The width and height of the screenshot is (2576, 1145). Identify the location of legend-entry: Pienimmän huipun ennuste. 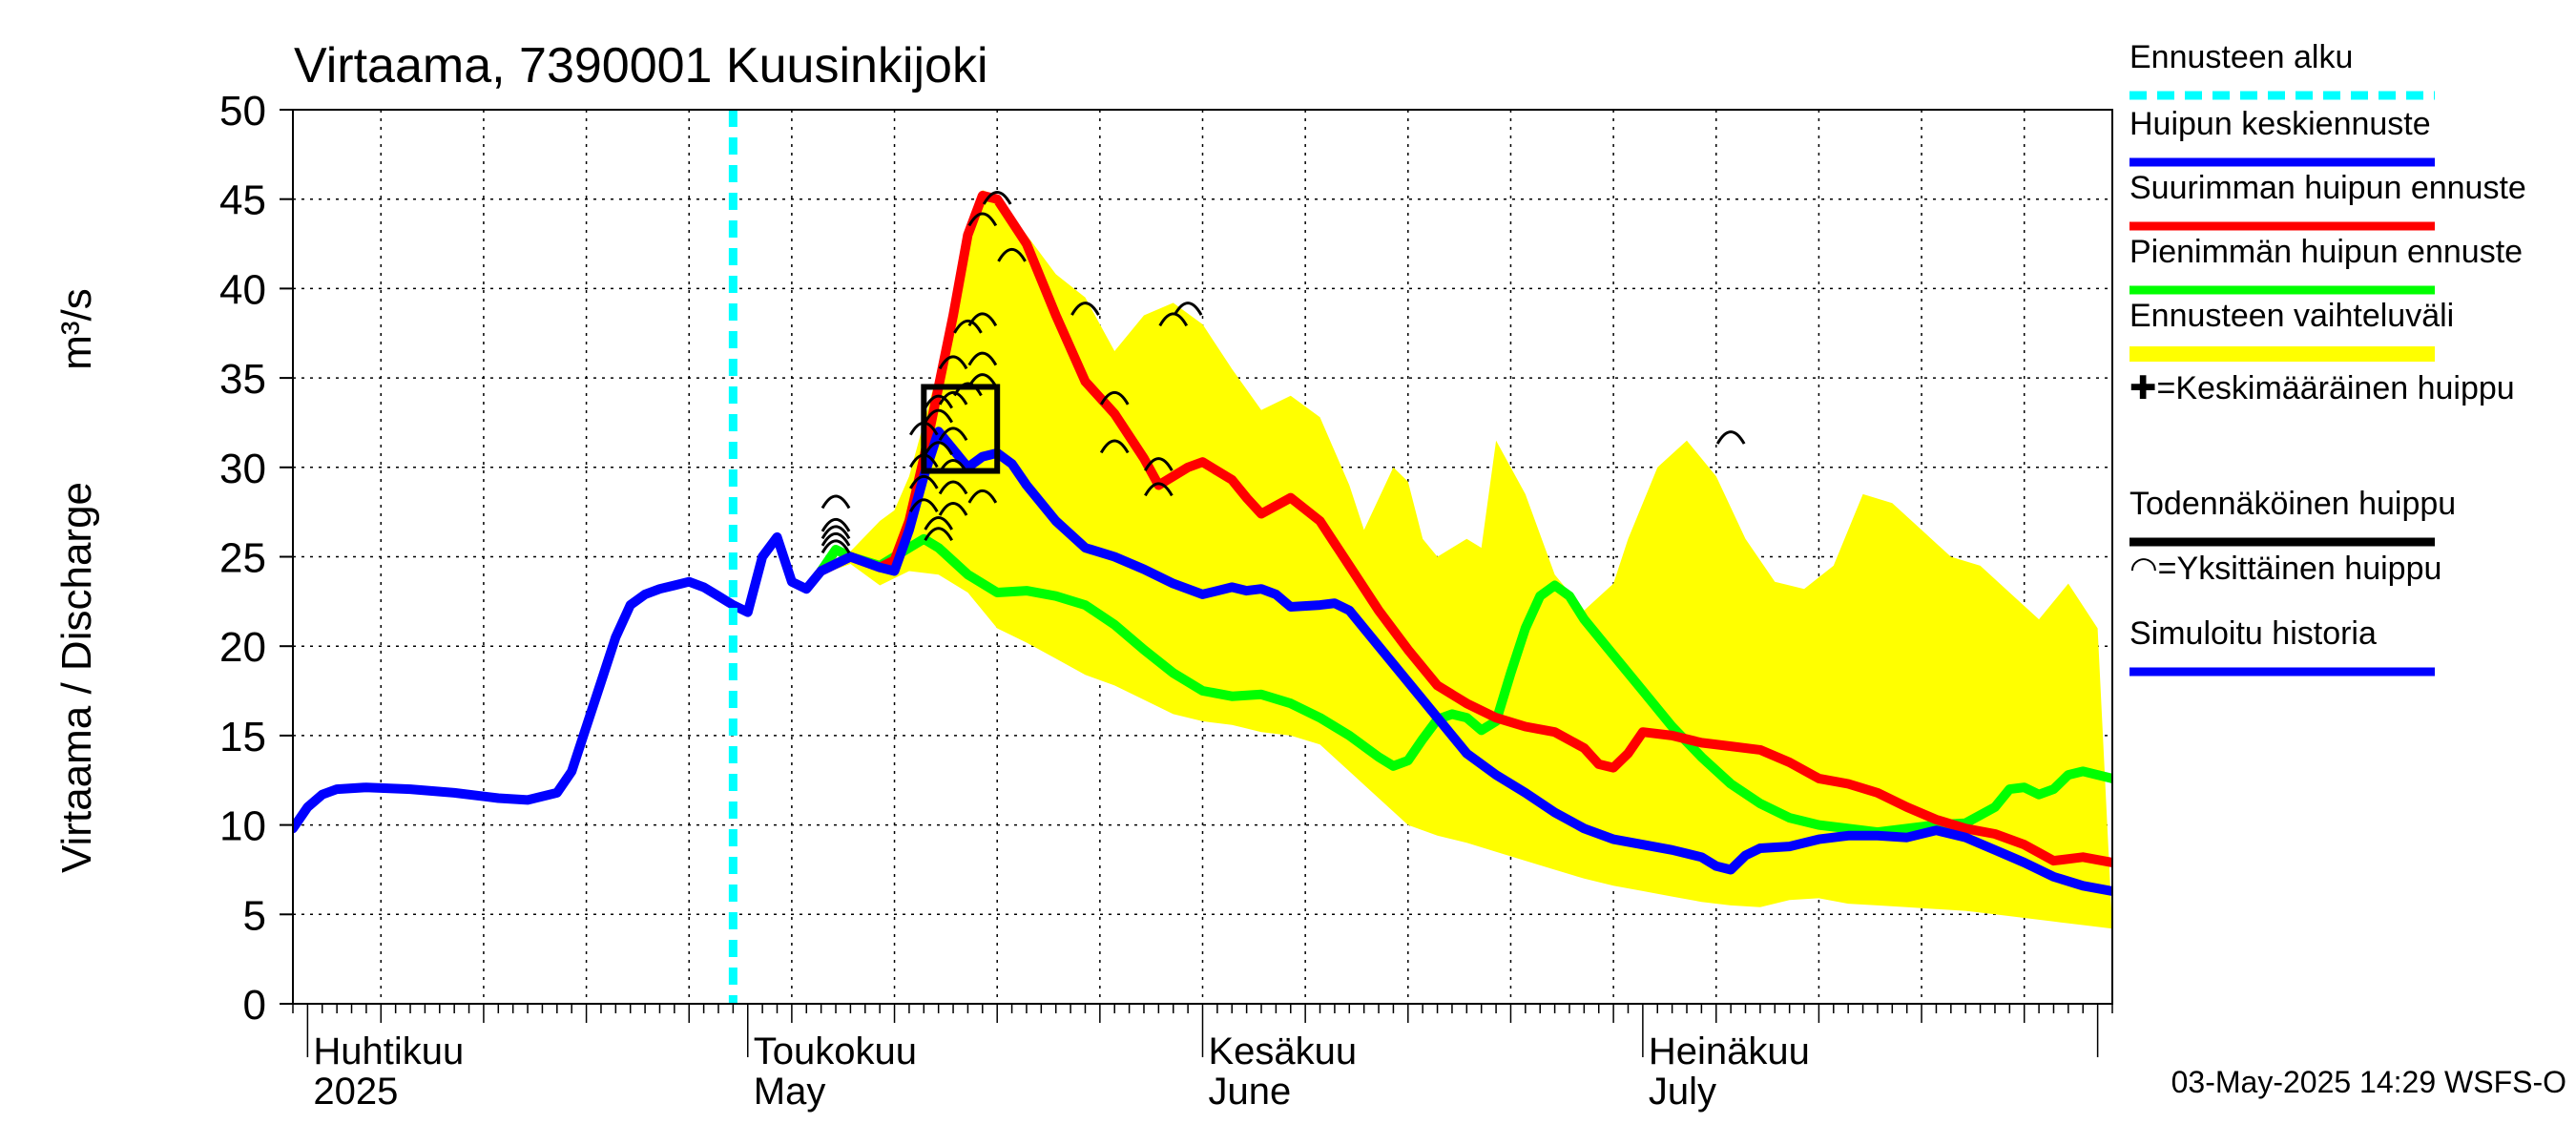
(2326, 264).